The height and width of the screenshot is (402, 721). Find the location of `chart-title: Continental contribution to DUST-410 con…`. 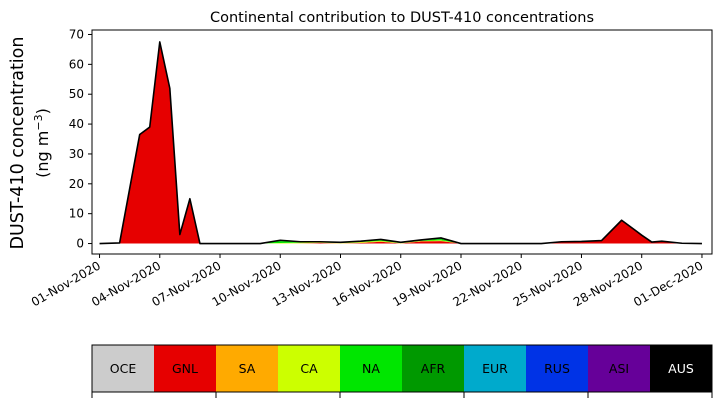

chart-title: Continental contribution to DUST-410 con… is located at coordinates (402, 18).